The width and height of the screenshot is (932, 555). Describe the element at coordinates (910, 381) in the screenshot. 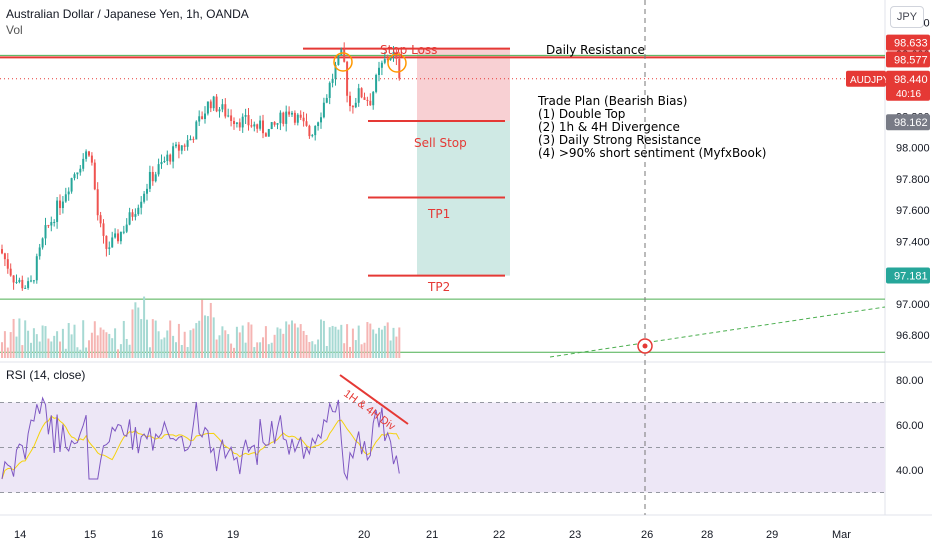

I see `rsi-tick-label: 80.00` at that location.